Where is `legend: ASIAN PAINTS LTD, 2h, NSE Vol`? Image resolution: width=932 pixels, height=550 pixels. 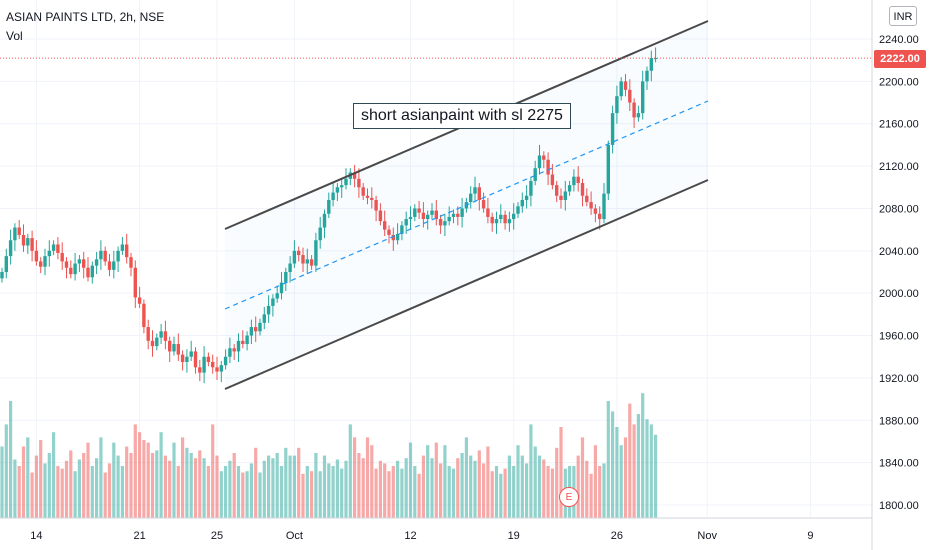 legend: ASIAN PAINTS LTD, 2h, NSE Vol is located at coordinates (85, 27).